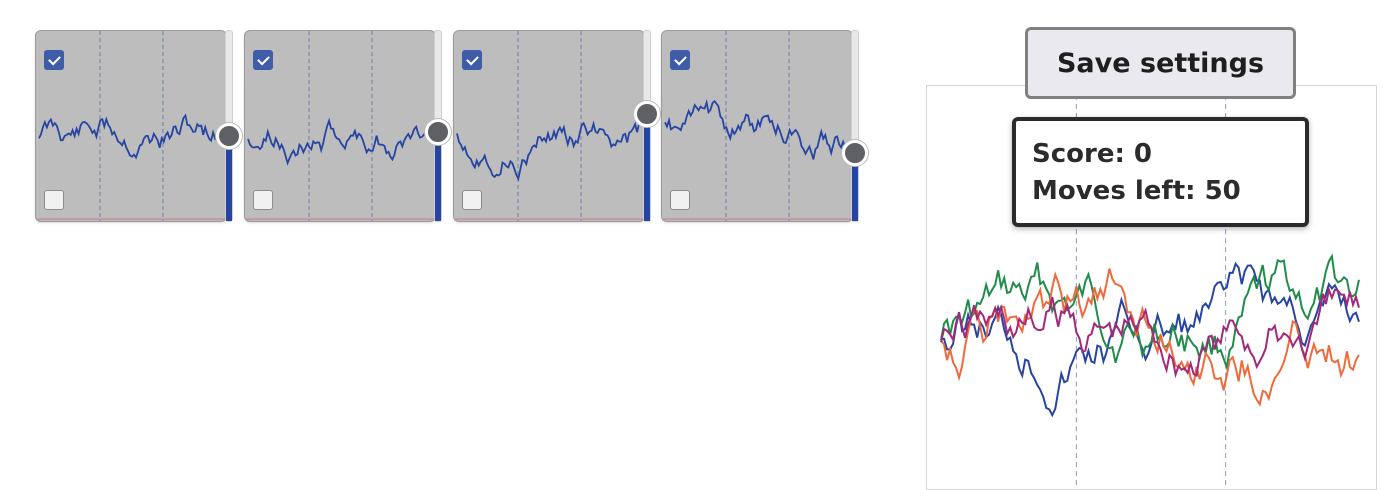 The height and width of the screenshot is (490, 1386). Describe the element at coordinates (1160, 63) in the screenshot. I see `save-settings-button: Save settings` at that location.